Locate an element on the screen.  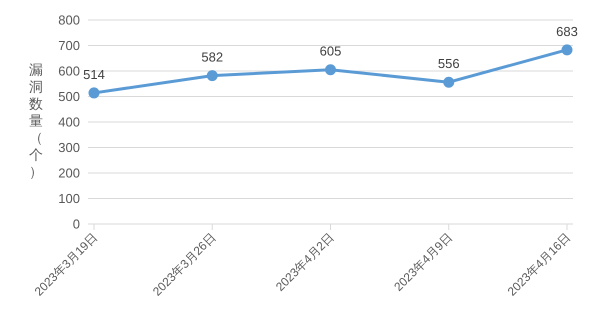
data-label: 514 is located at coordinates (94, 74).